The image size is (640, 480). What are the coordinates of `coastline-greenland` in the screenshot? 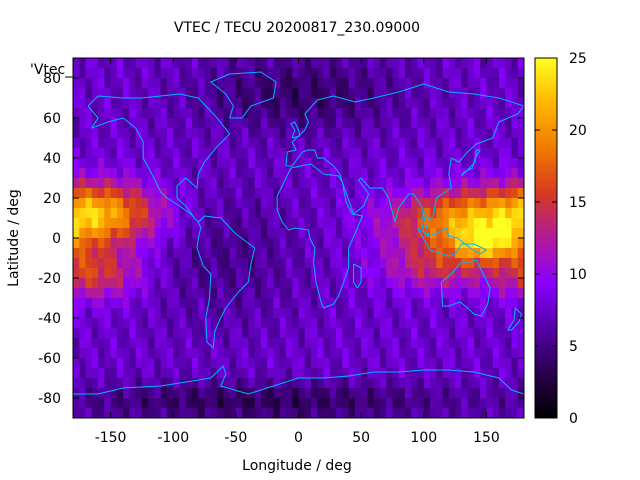 It's located at (243, 95).